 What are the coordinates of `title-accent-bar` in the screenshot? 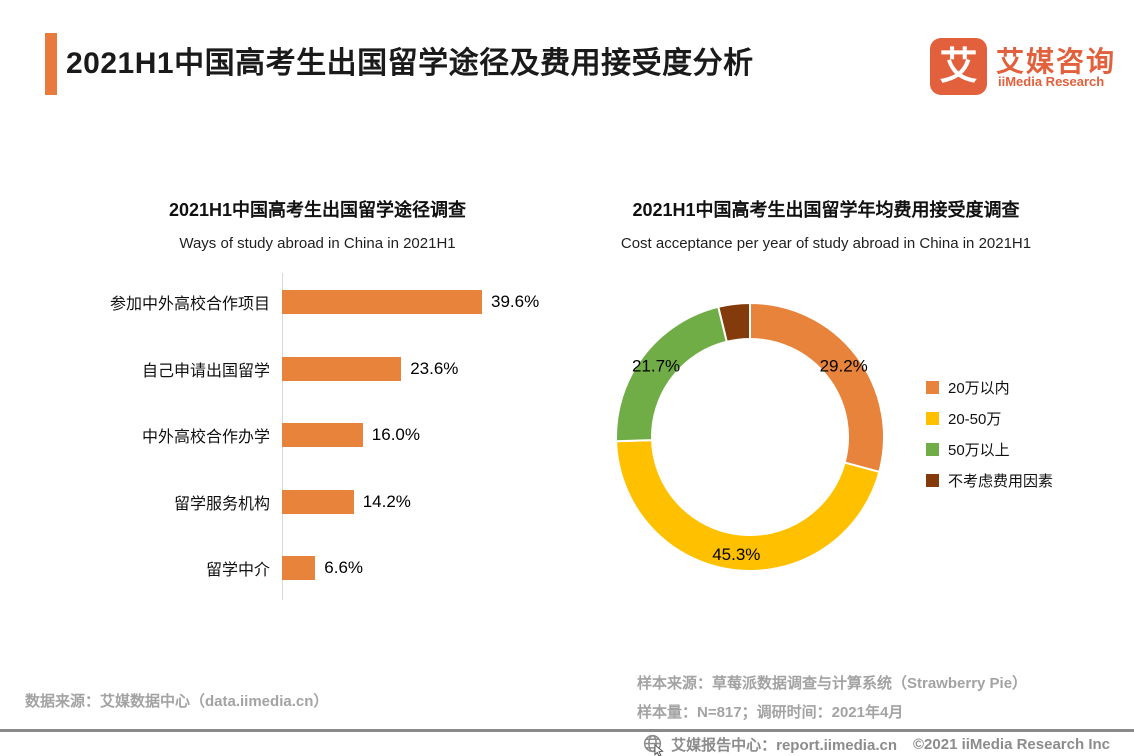 It's located at (51, 64).